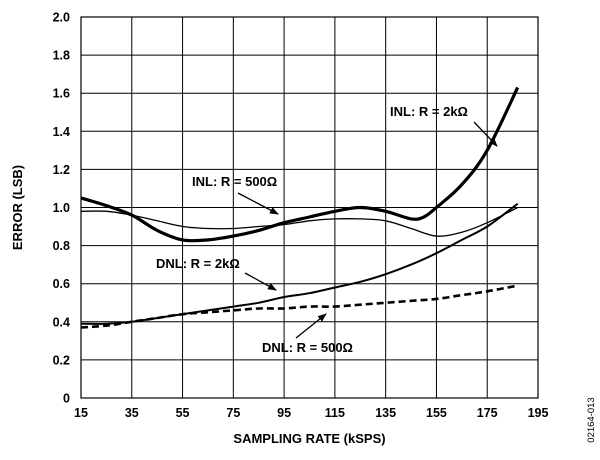 This screenshot has height=460, width=600. What do you see at coordinates (183, 413) in the screenshot?
I see `x-tick-label: 55` at bounding box center [183, 413].